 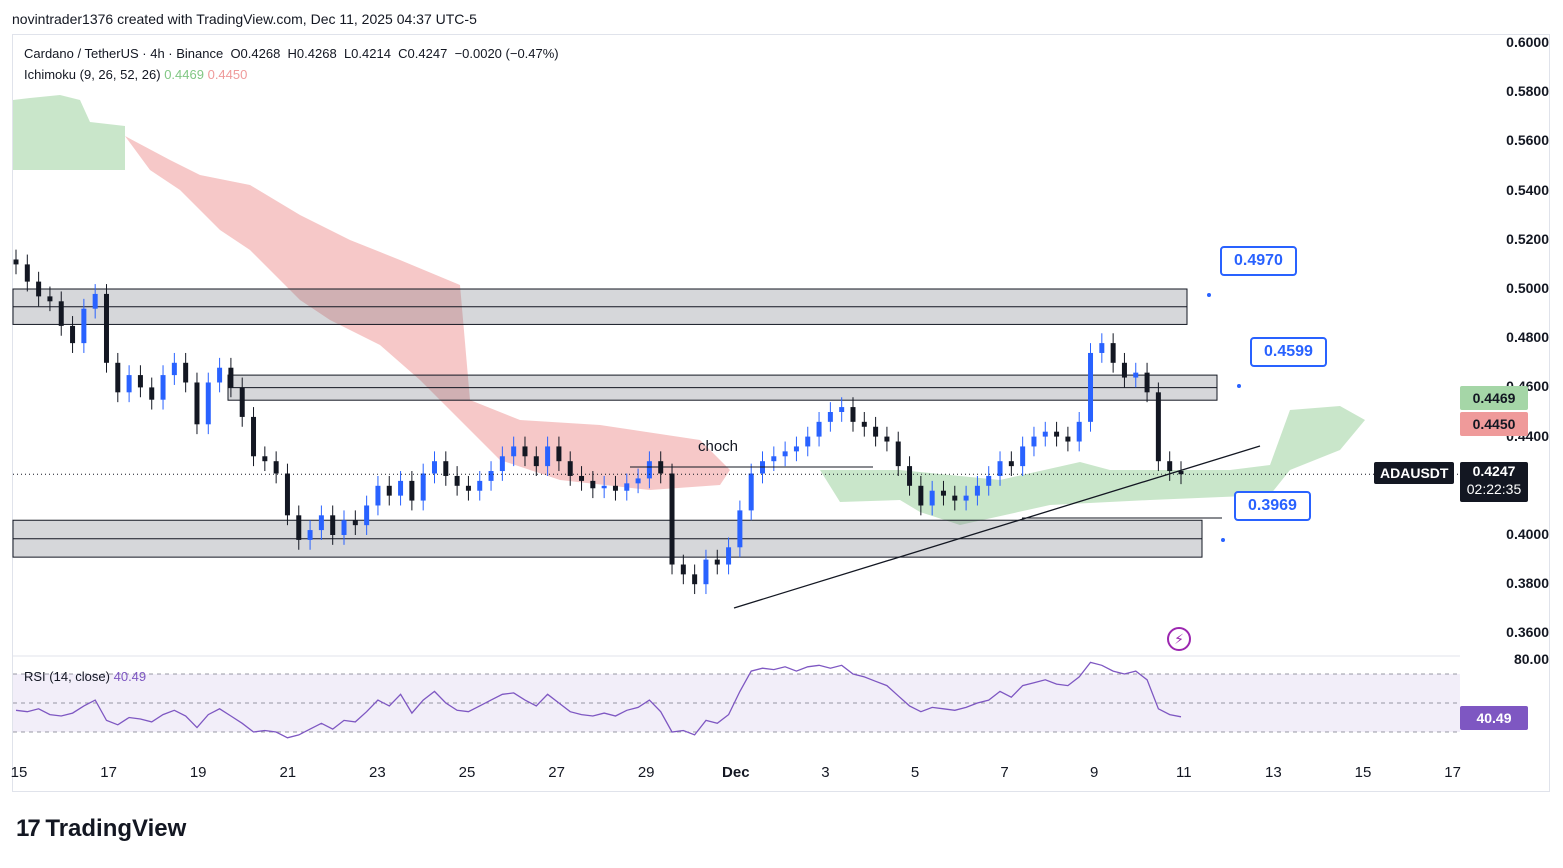 I want to click on price-callout-lower: 0.3969, so click(x=1272, y=506).